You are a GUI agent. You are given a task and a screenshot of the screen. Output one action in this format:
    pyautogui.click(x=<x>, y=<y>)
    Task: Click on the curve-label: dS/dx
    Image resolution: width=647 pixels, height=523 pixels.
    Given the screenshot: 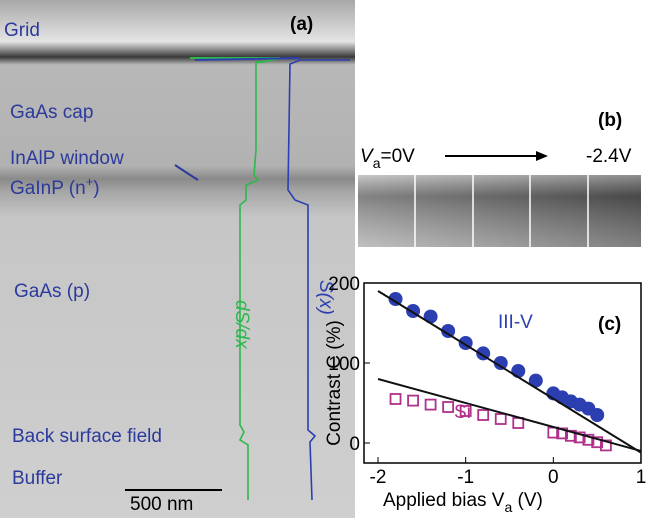 What is the action you would take?
    pyautogui.click(x=241, y=325)
    